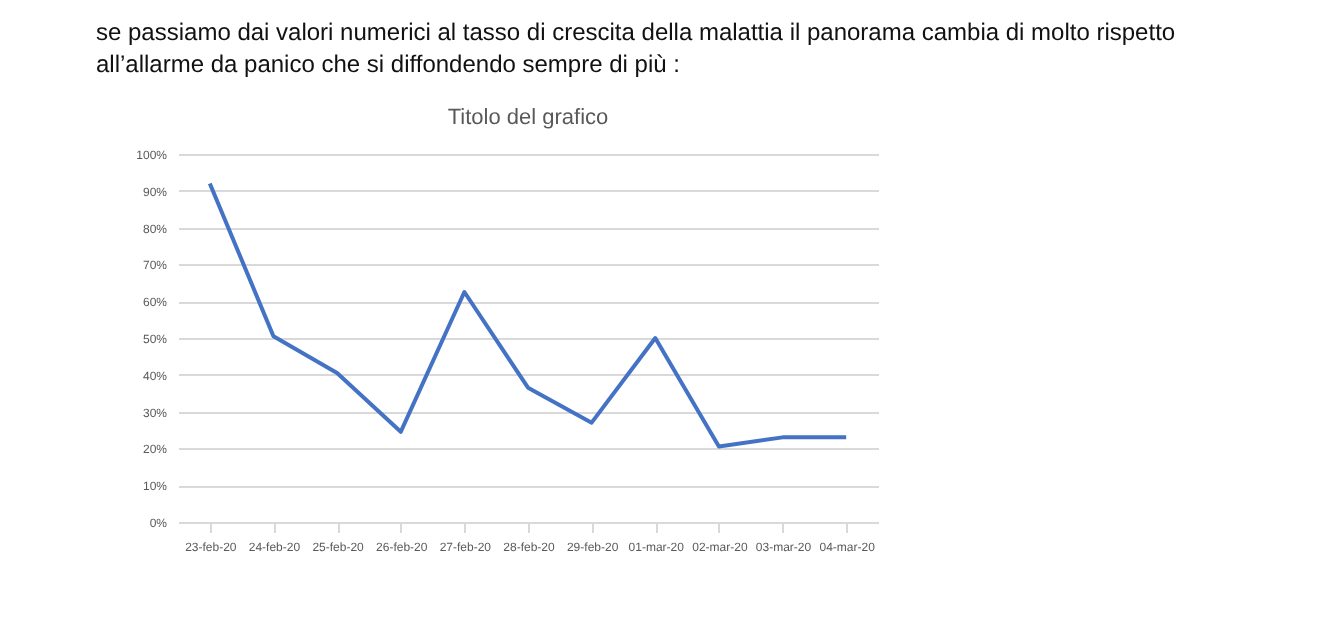 The width and height of the screenshot is (1336, 618). I want to click on chart-title: Titolo del grafico, so click(528, 118).